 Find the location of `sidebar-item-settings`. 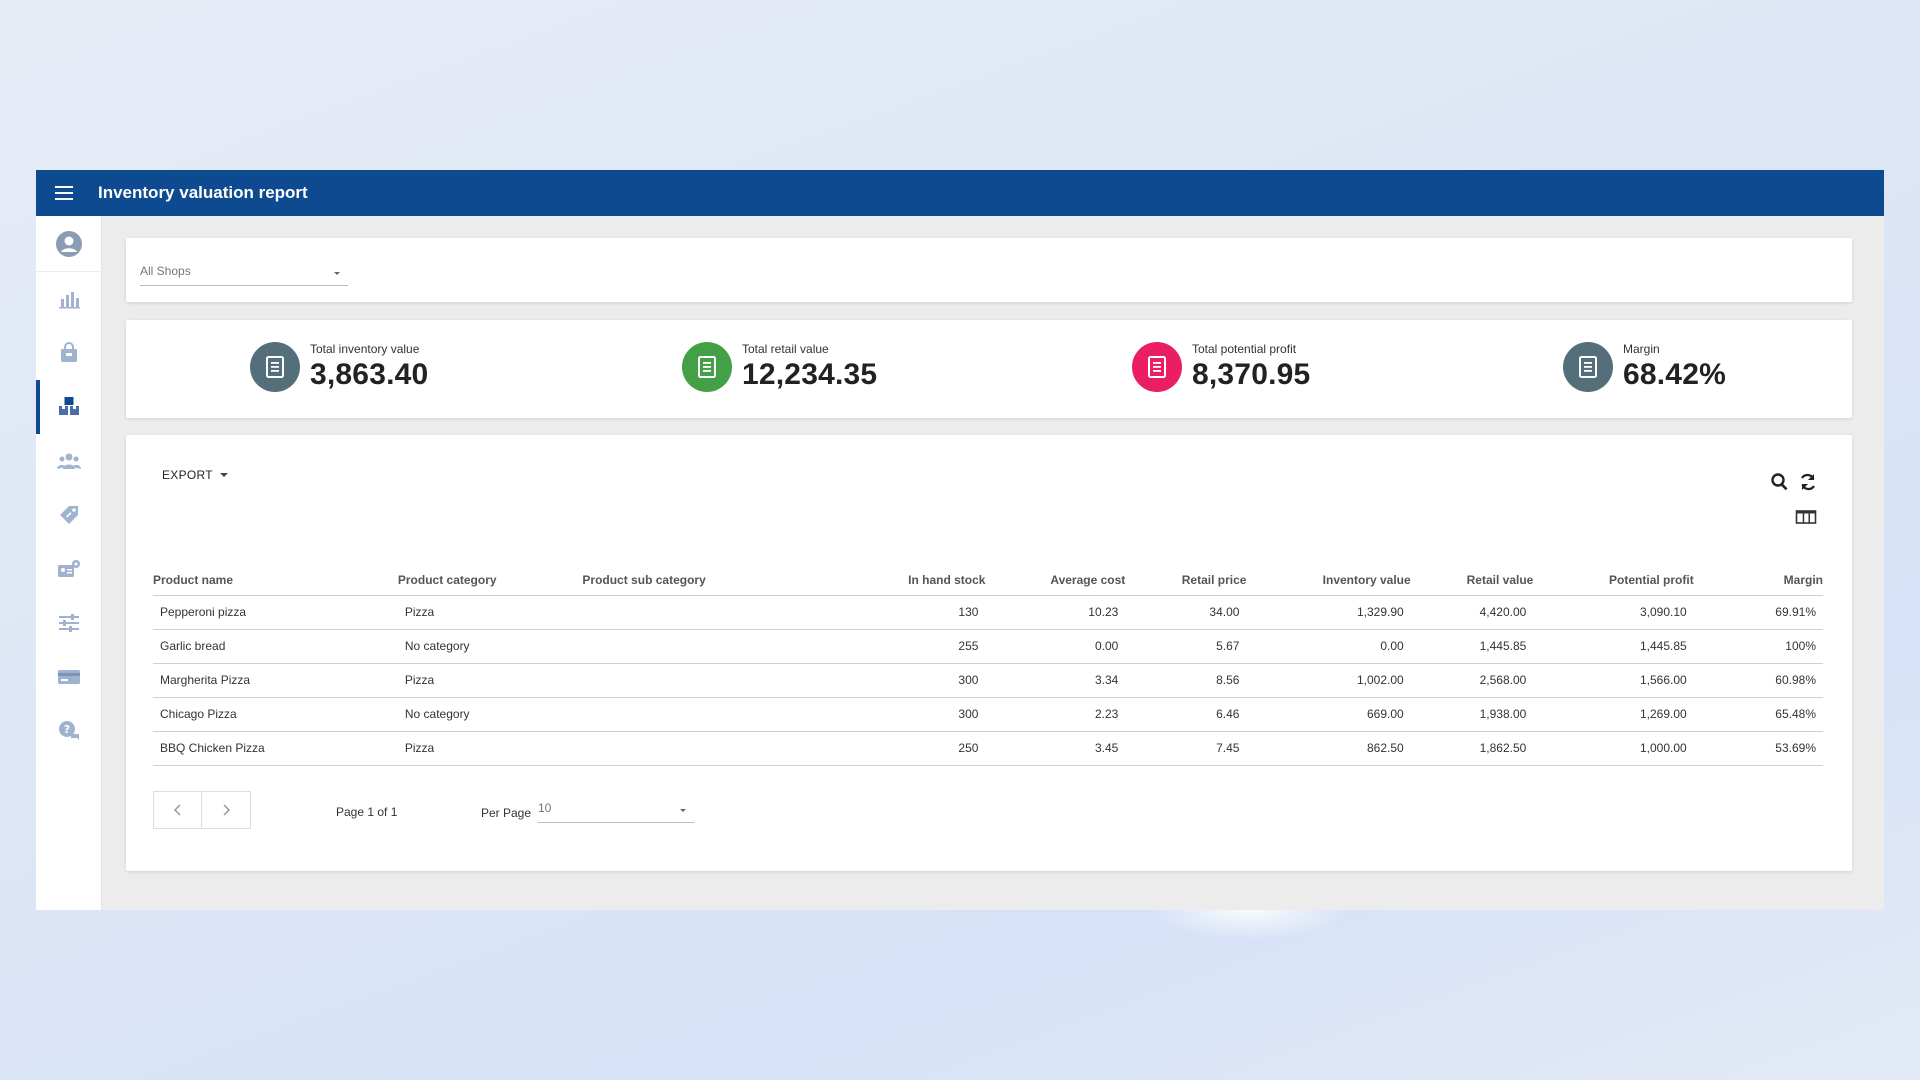

sidebar-item-settings is located at coordinates (69, 623).